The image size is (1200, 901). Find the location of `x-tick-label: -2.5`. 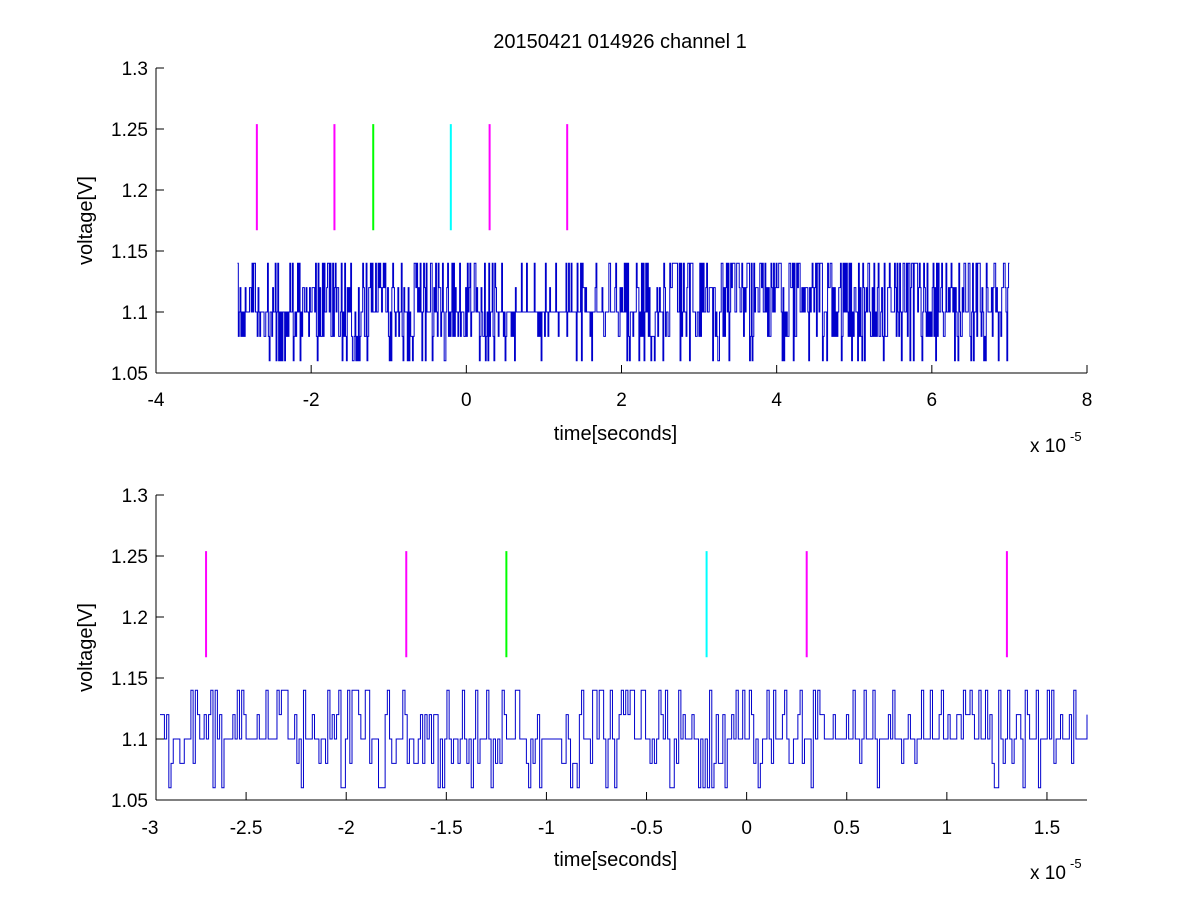

x-tick-label: -2.5 is located at coordinates (246, 828).